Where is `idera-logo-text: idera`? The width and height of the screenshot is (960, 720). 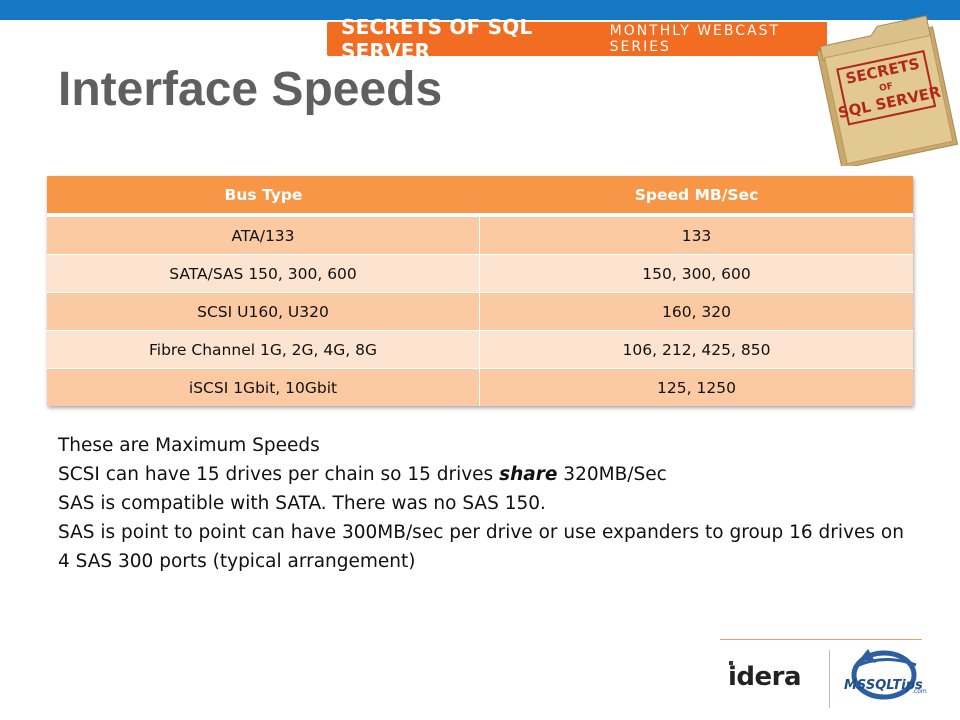
idera-logo-text: idera is located at coordinates (764, 676).